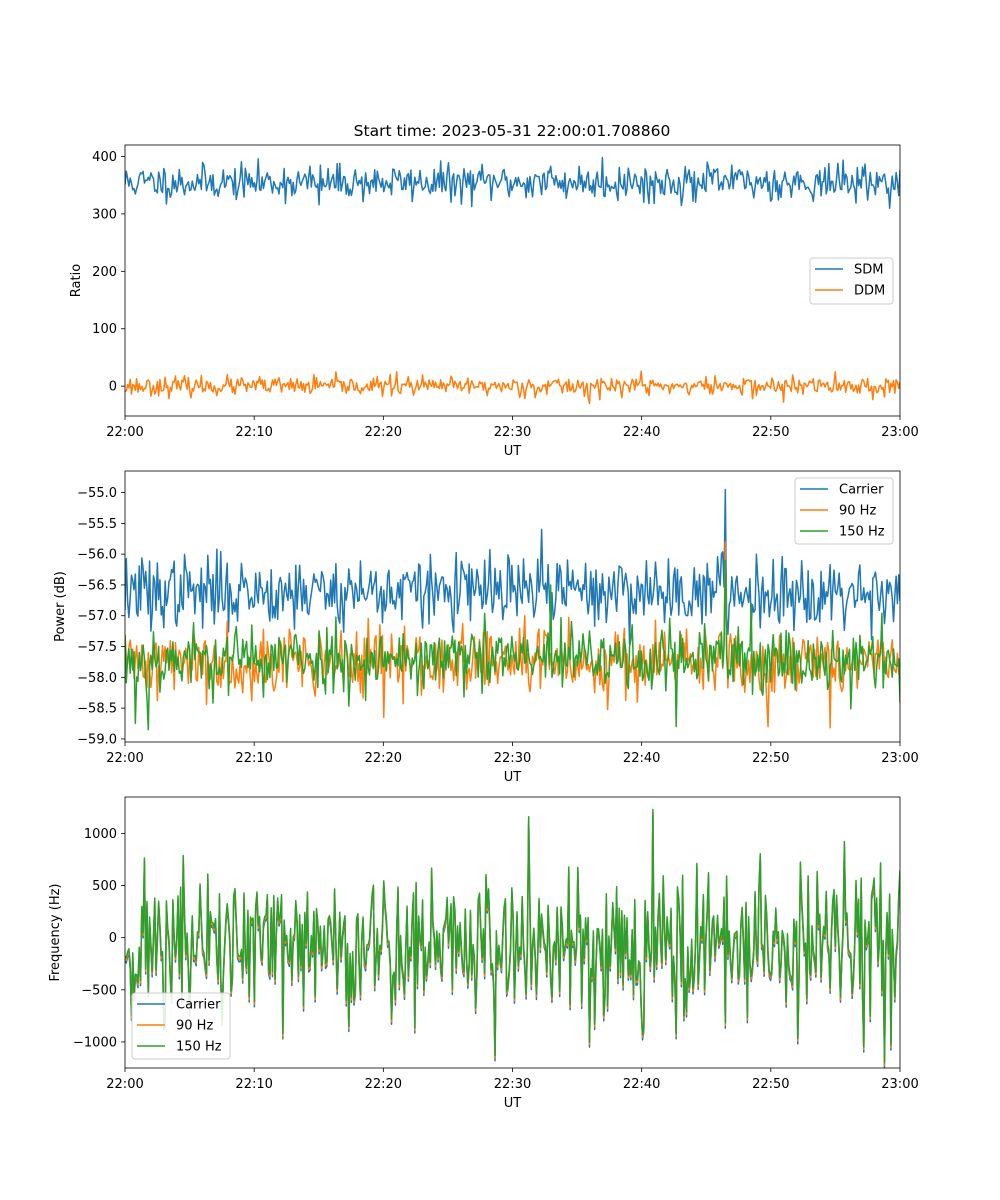 This screenshot has width=1000, height=1200. I want to click on y-axis-label: Frequency (Hz), so click(55, 932).